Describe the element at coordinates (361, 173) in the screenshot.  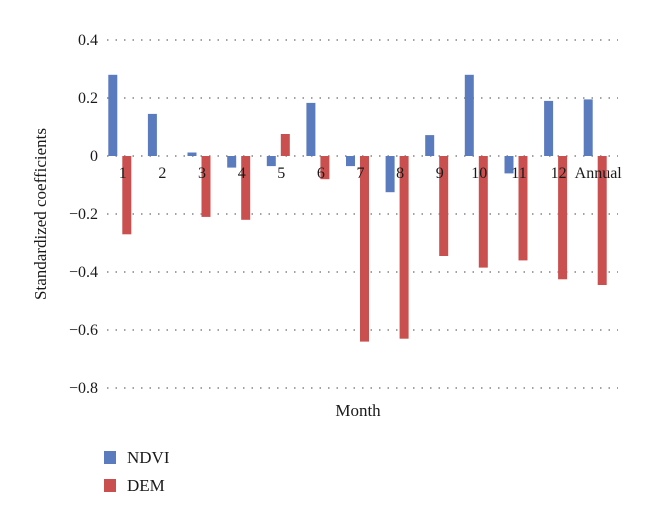
I see `x-tick-label: 7` at that location.